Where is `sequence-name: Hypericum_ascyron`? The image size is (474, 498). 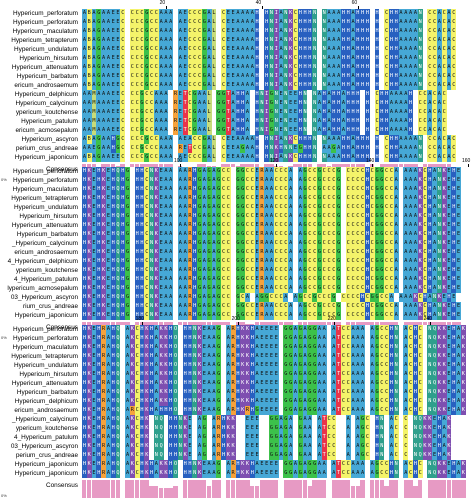 sequence-name: Hypericum_ascyron is located at coordinates (49, 139).